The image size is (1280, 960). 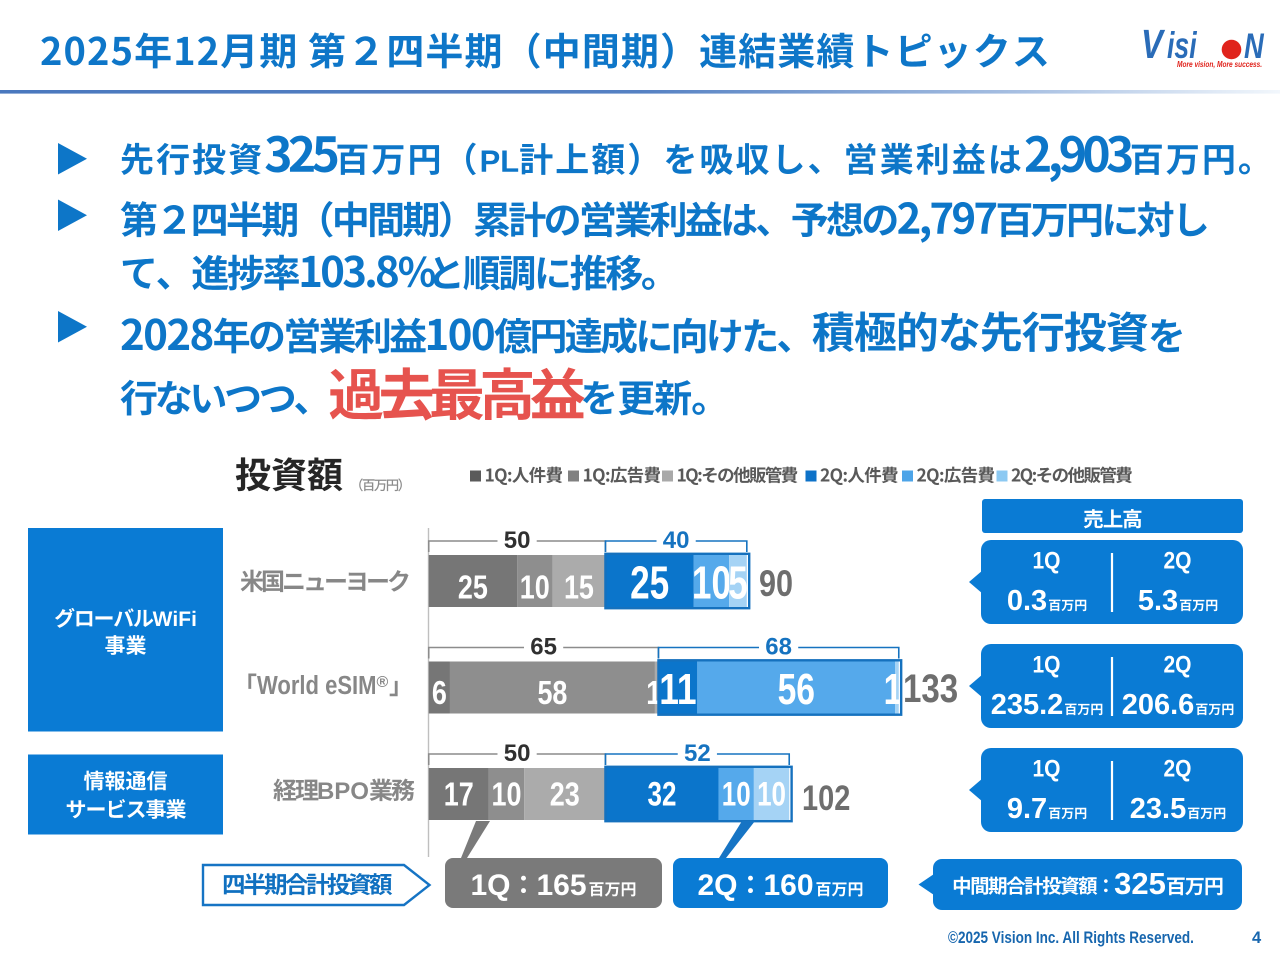 What do you see at coordinates (543, 647) in the screenshot?
I see `svg-text: 65` at bounding box center [543, 647].